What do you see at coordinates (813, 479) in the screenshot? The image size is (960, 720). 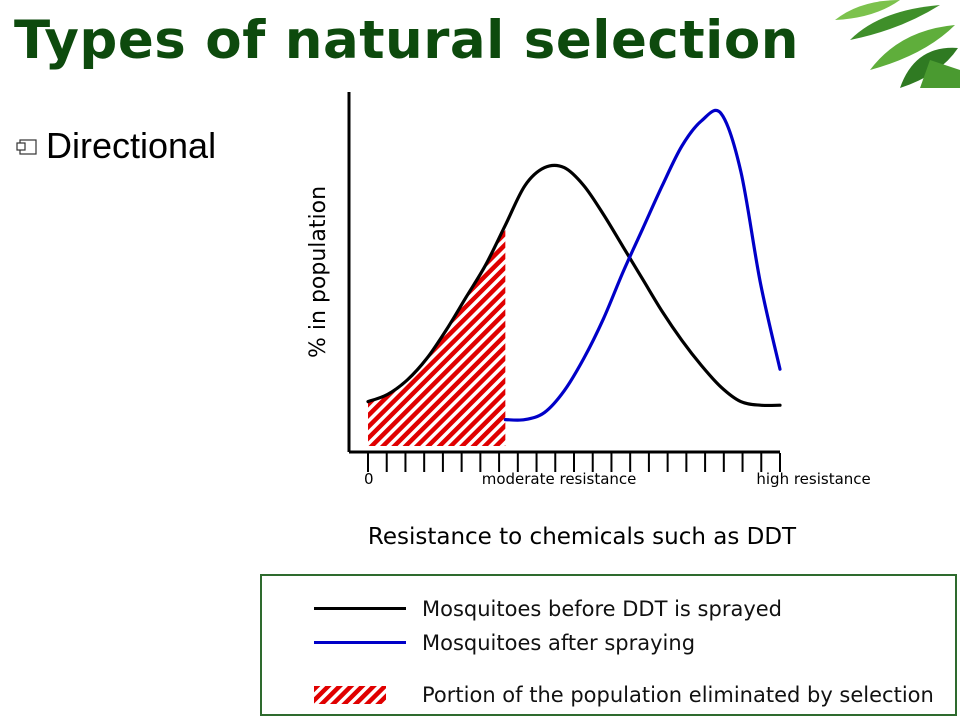 I see `x-tick-label-2: high resistance` at bounding box center [813, 479].